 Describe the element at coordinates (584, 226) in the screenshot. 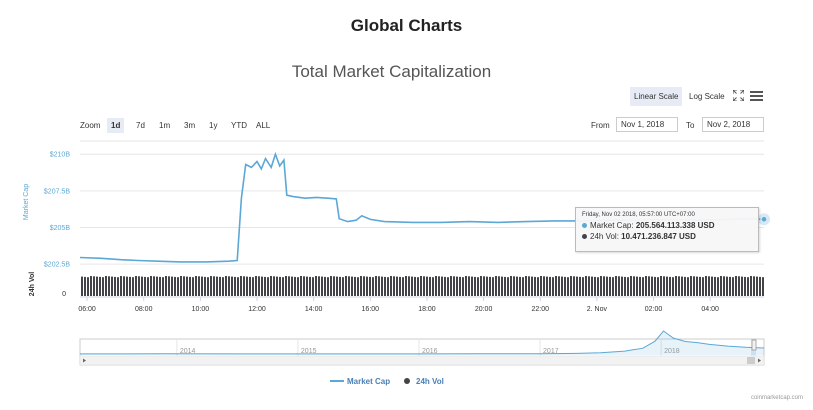

I see `market-cap-dot-icon` at that location.